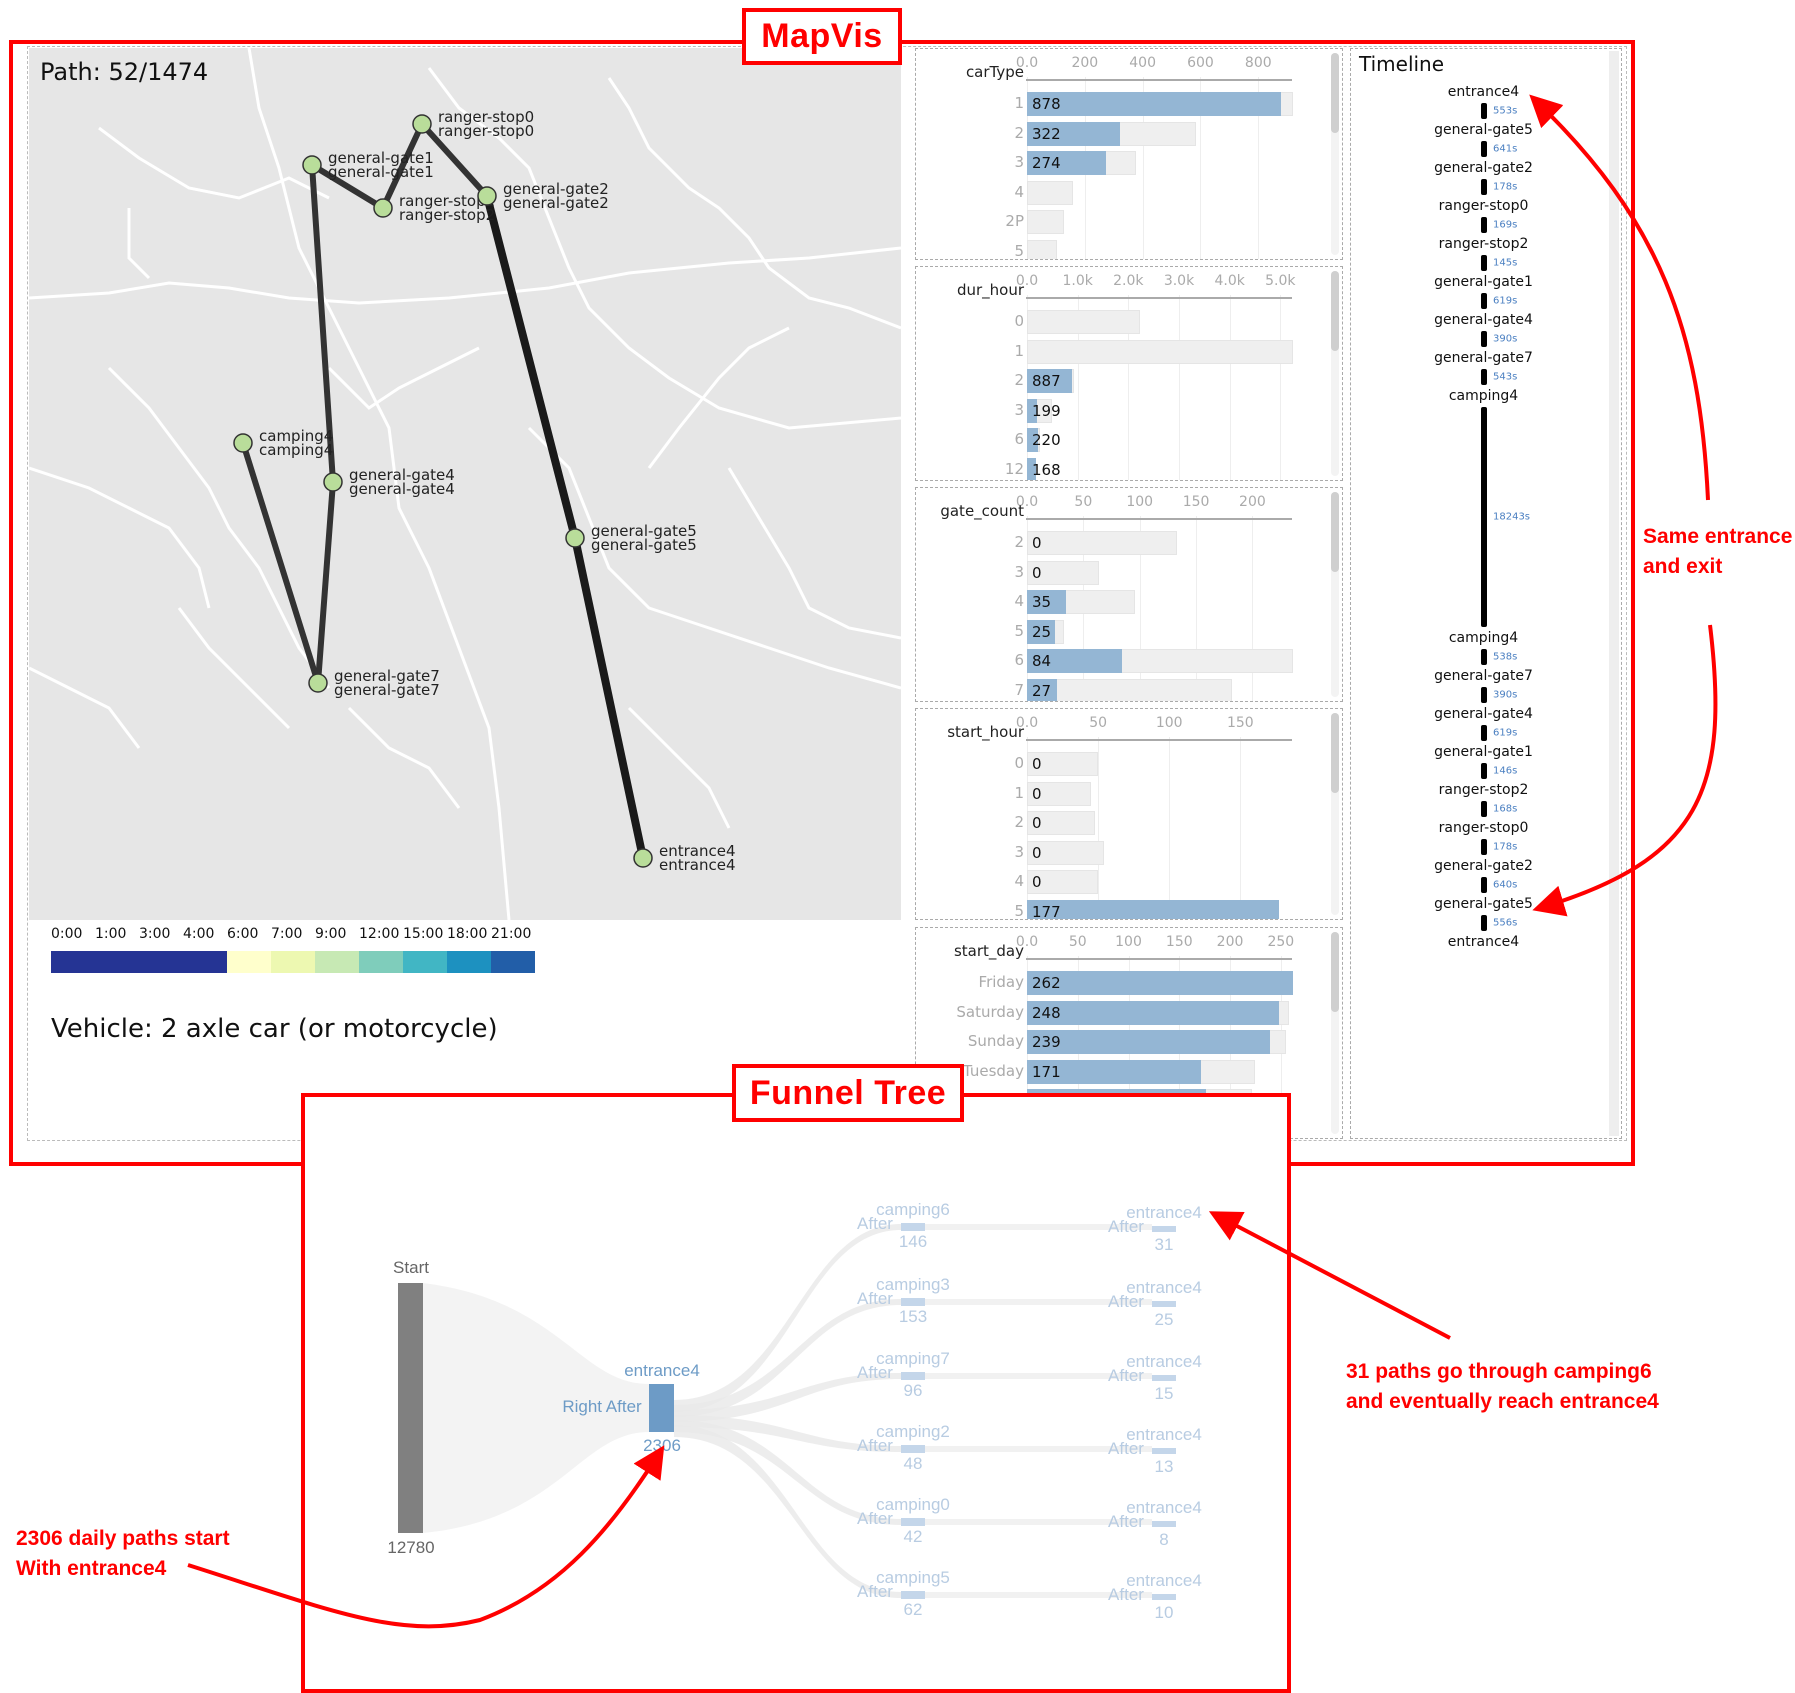 The image size is (1795, 1693). What do you see at coordinates (1483, 885) in the screenshot?
I see `timeline-duration-segment: 640s` at bounding box center [1483, 885].